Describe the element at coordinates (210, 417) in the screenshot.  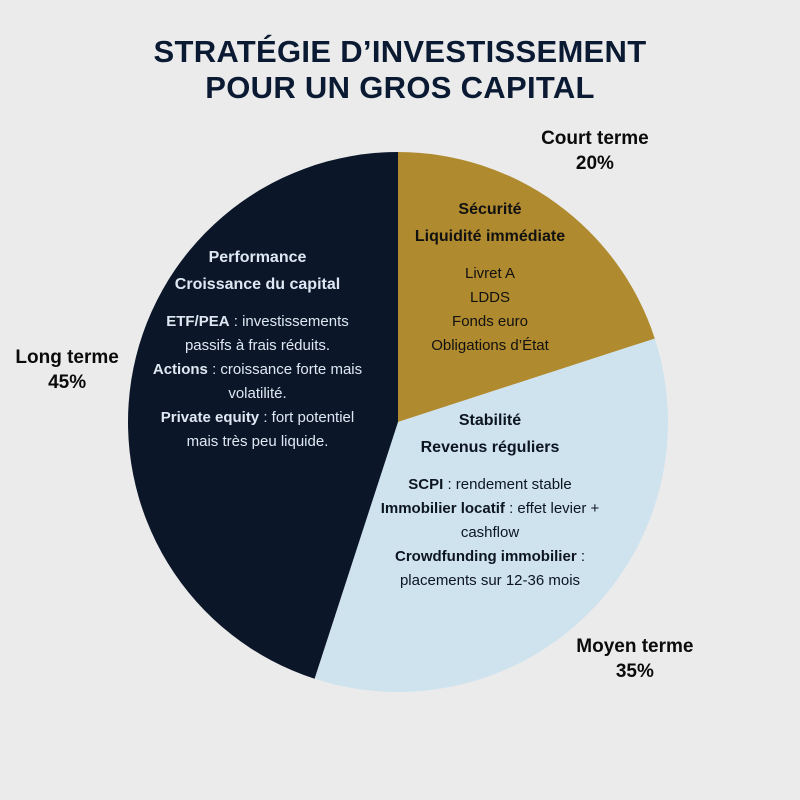
I see `item-term: Private equity` at that location.